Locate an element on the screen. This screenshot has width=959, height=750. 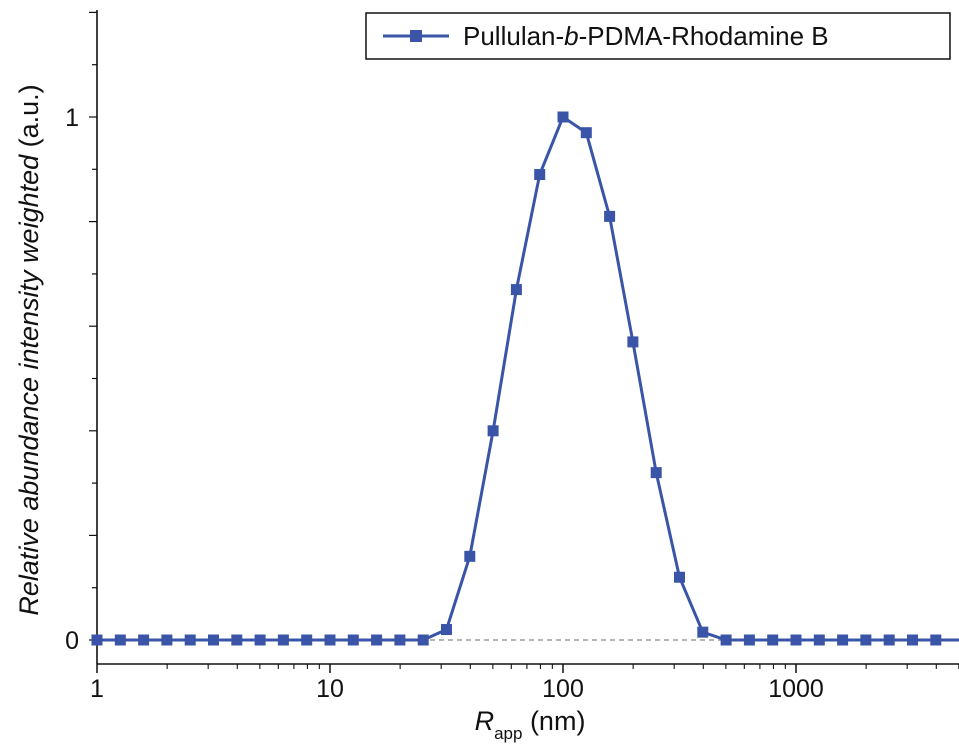
legend-label: Pullulan-b-PDMA-Rhodamine B is located at coordinates (646, 36).